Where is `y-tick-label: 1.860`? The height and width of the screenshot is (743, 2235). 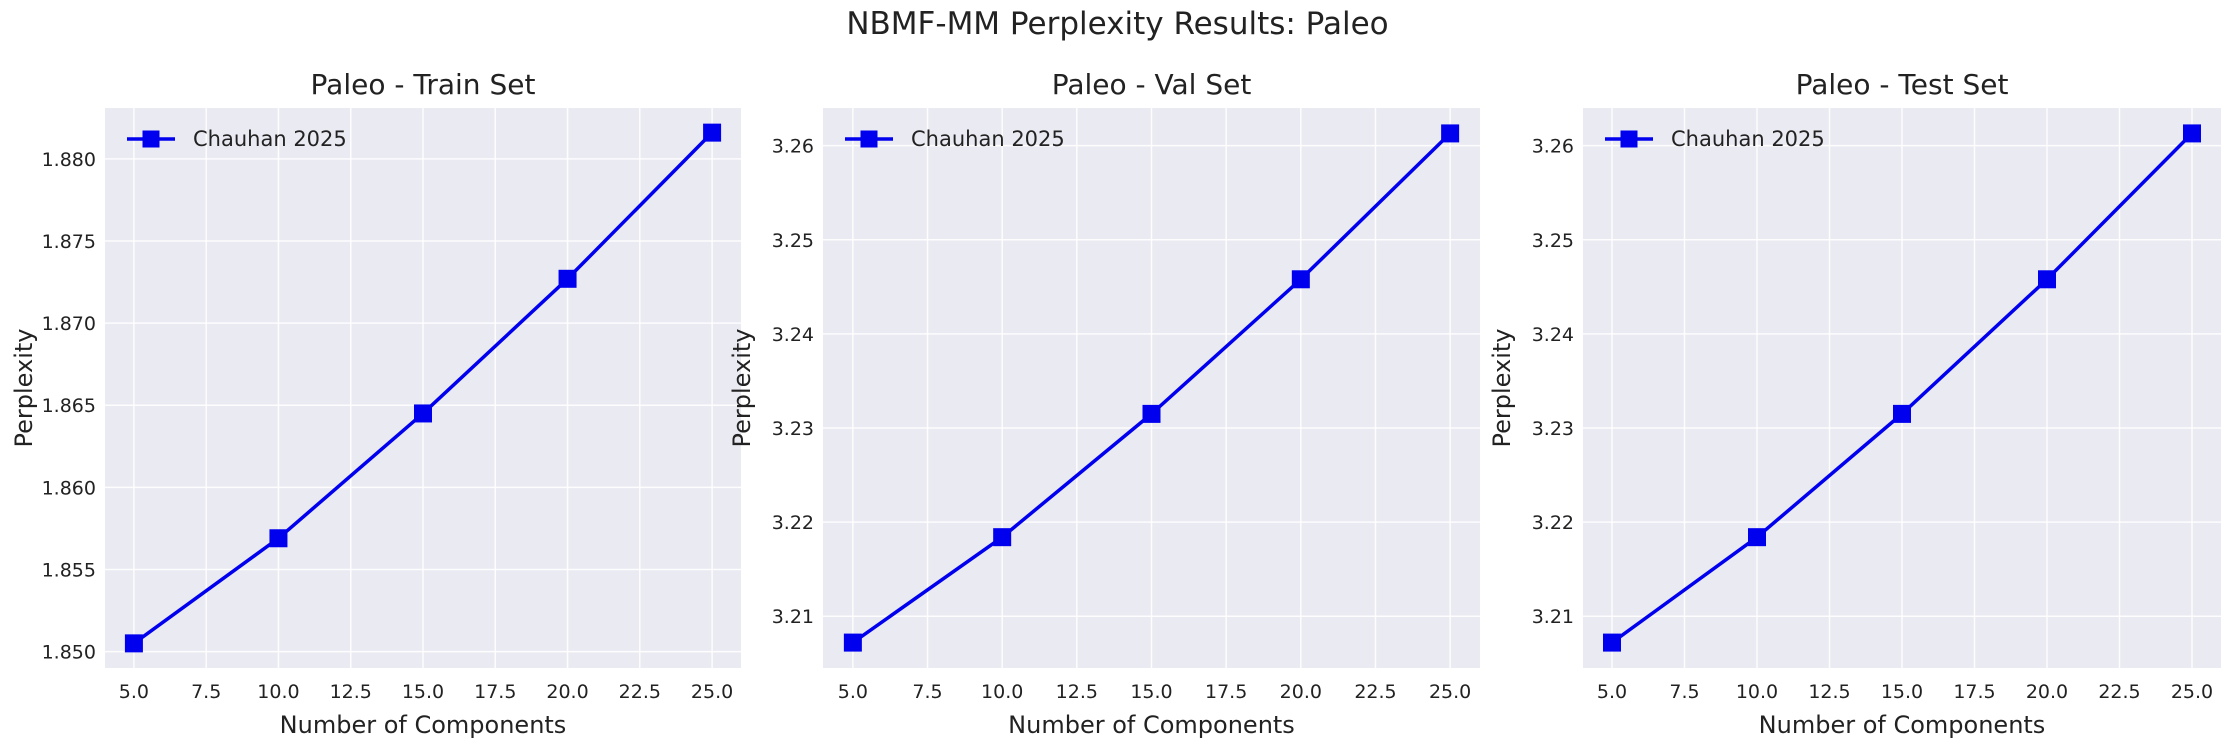
y-tick-label: 1.860 is located at coordinates (69, 488).